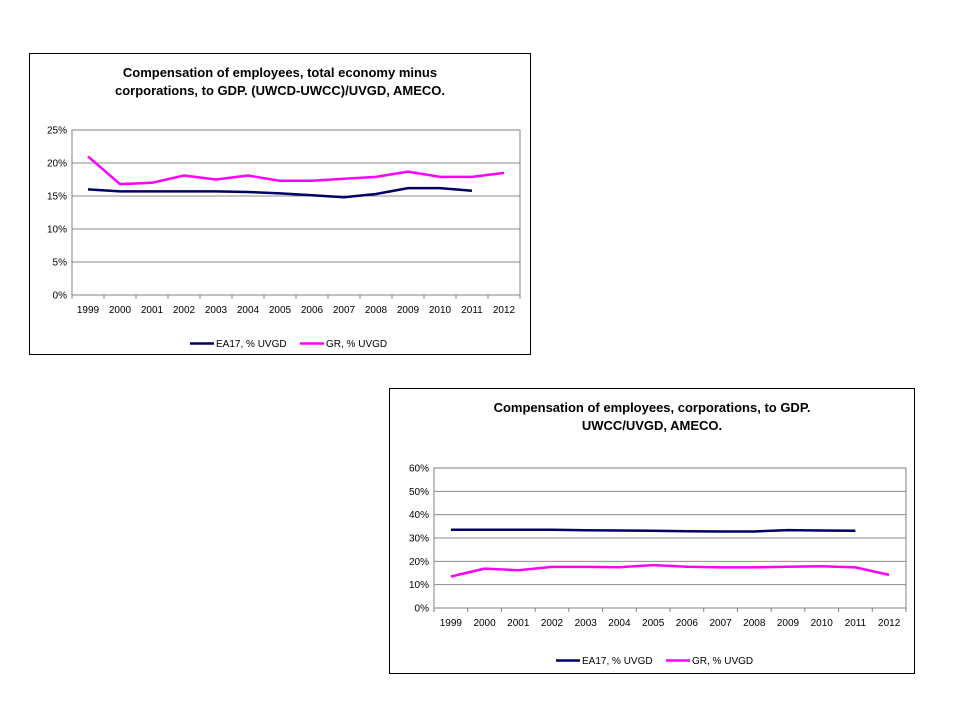 Image resolution: width=960 pixels, height=720 pixels. I want to click on y-tick-label: 60%, so click(419, 469).